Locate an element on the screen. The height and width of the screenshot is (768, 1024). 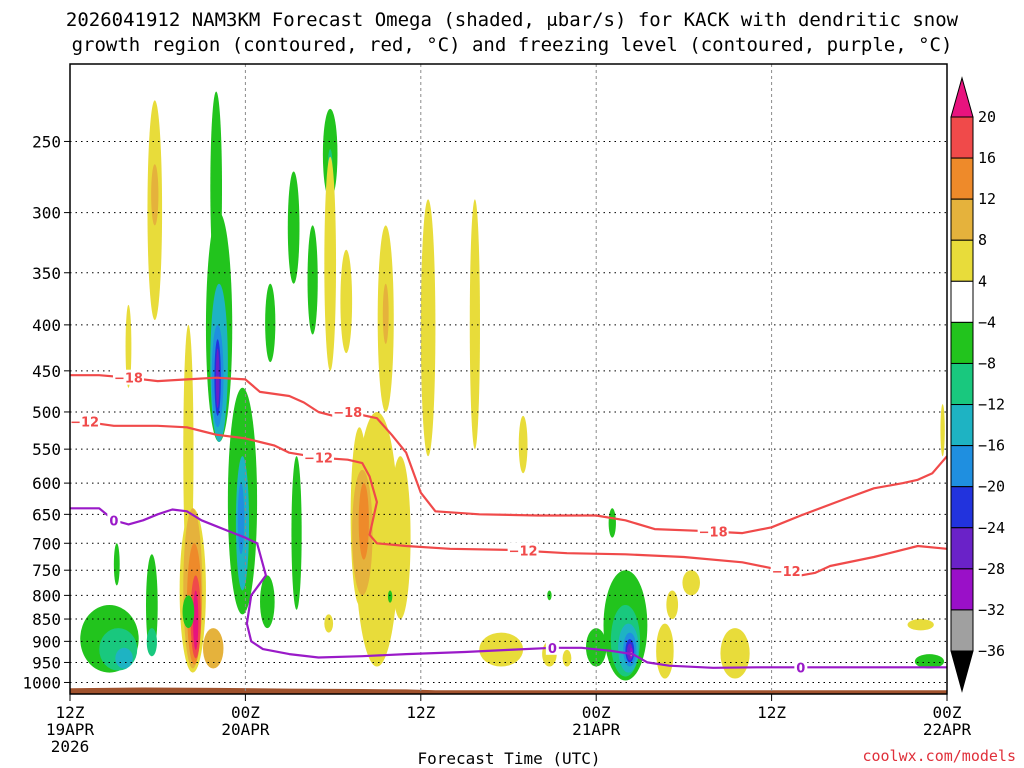
contour-label-minus12C-3: −12 is located at coordinates (786, 572).